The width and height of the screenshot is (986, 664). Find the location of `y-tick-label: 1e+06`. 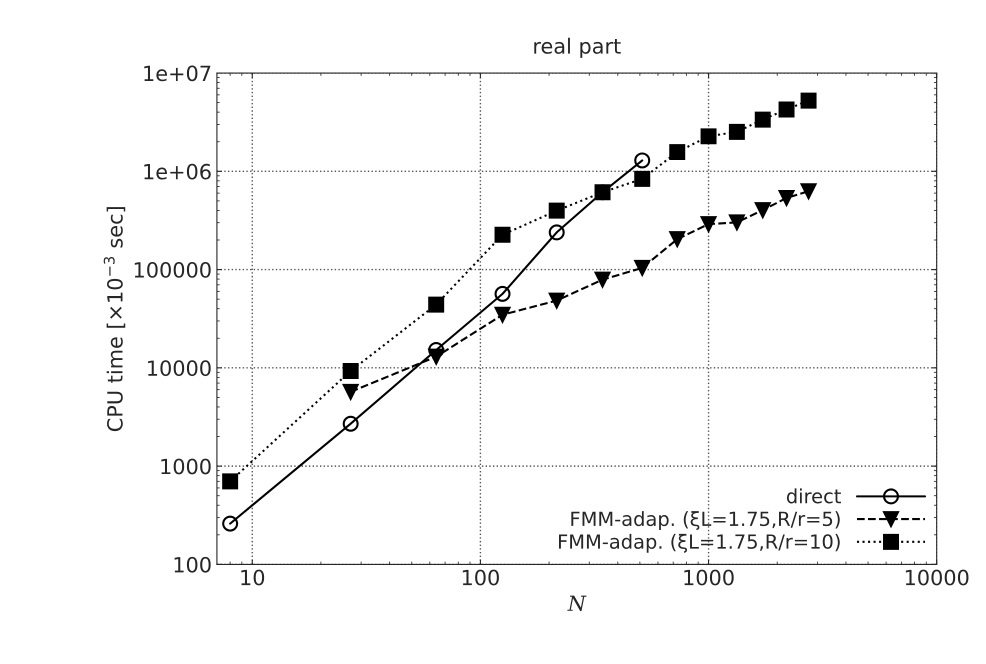

y-tick-label: 1e+06 is located at coordinates (177, 172).